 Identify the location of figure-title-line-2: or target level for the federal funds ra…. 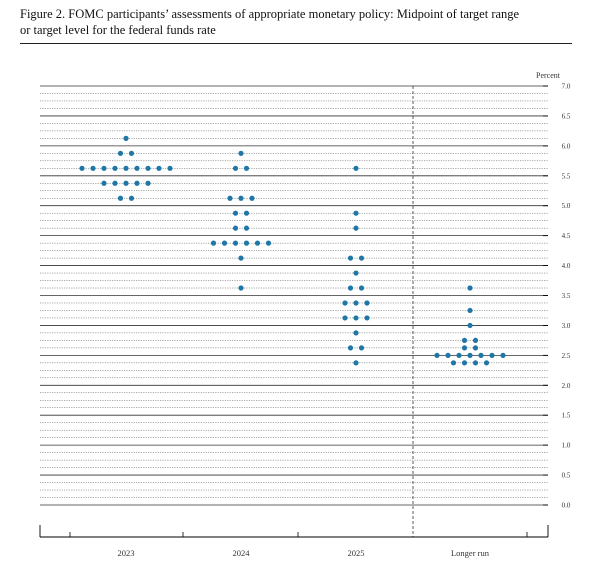
(118, 30).